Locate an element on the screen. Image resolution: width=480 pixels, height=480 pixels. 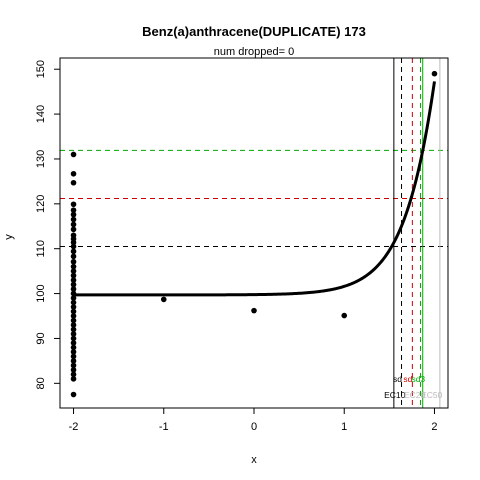
x-tick-label: 0 is located at coordinates (254, 427).